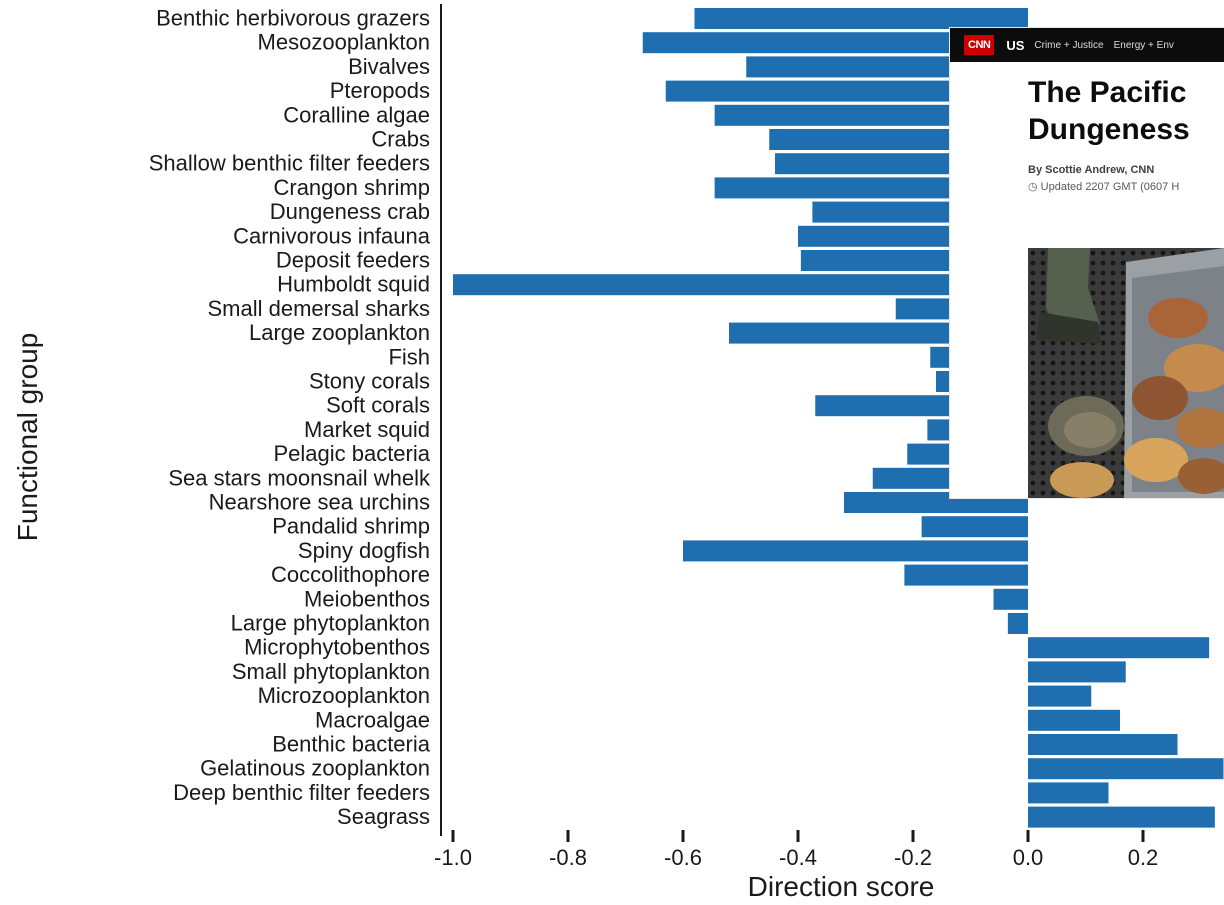 This screenshot has height=905, width=1224. Describe the element at coordinates (1143, 857) in the screenshot. I see `x-tick-label: 0.2` at that location.